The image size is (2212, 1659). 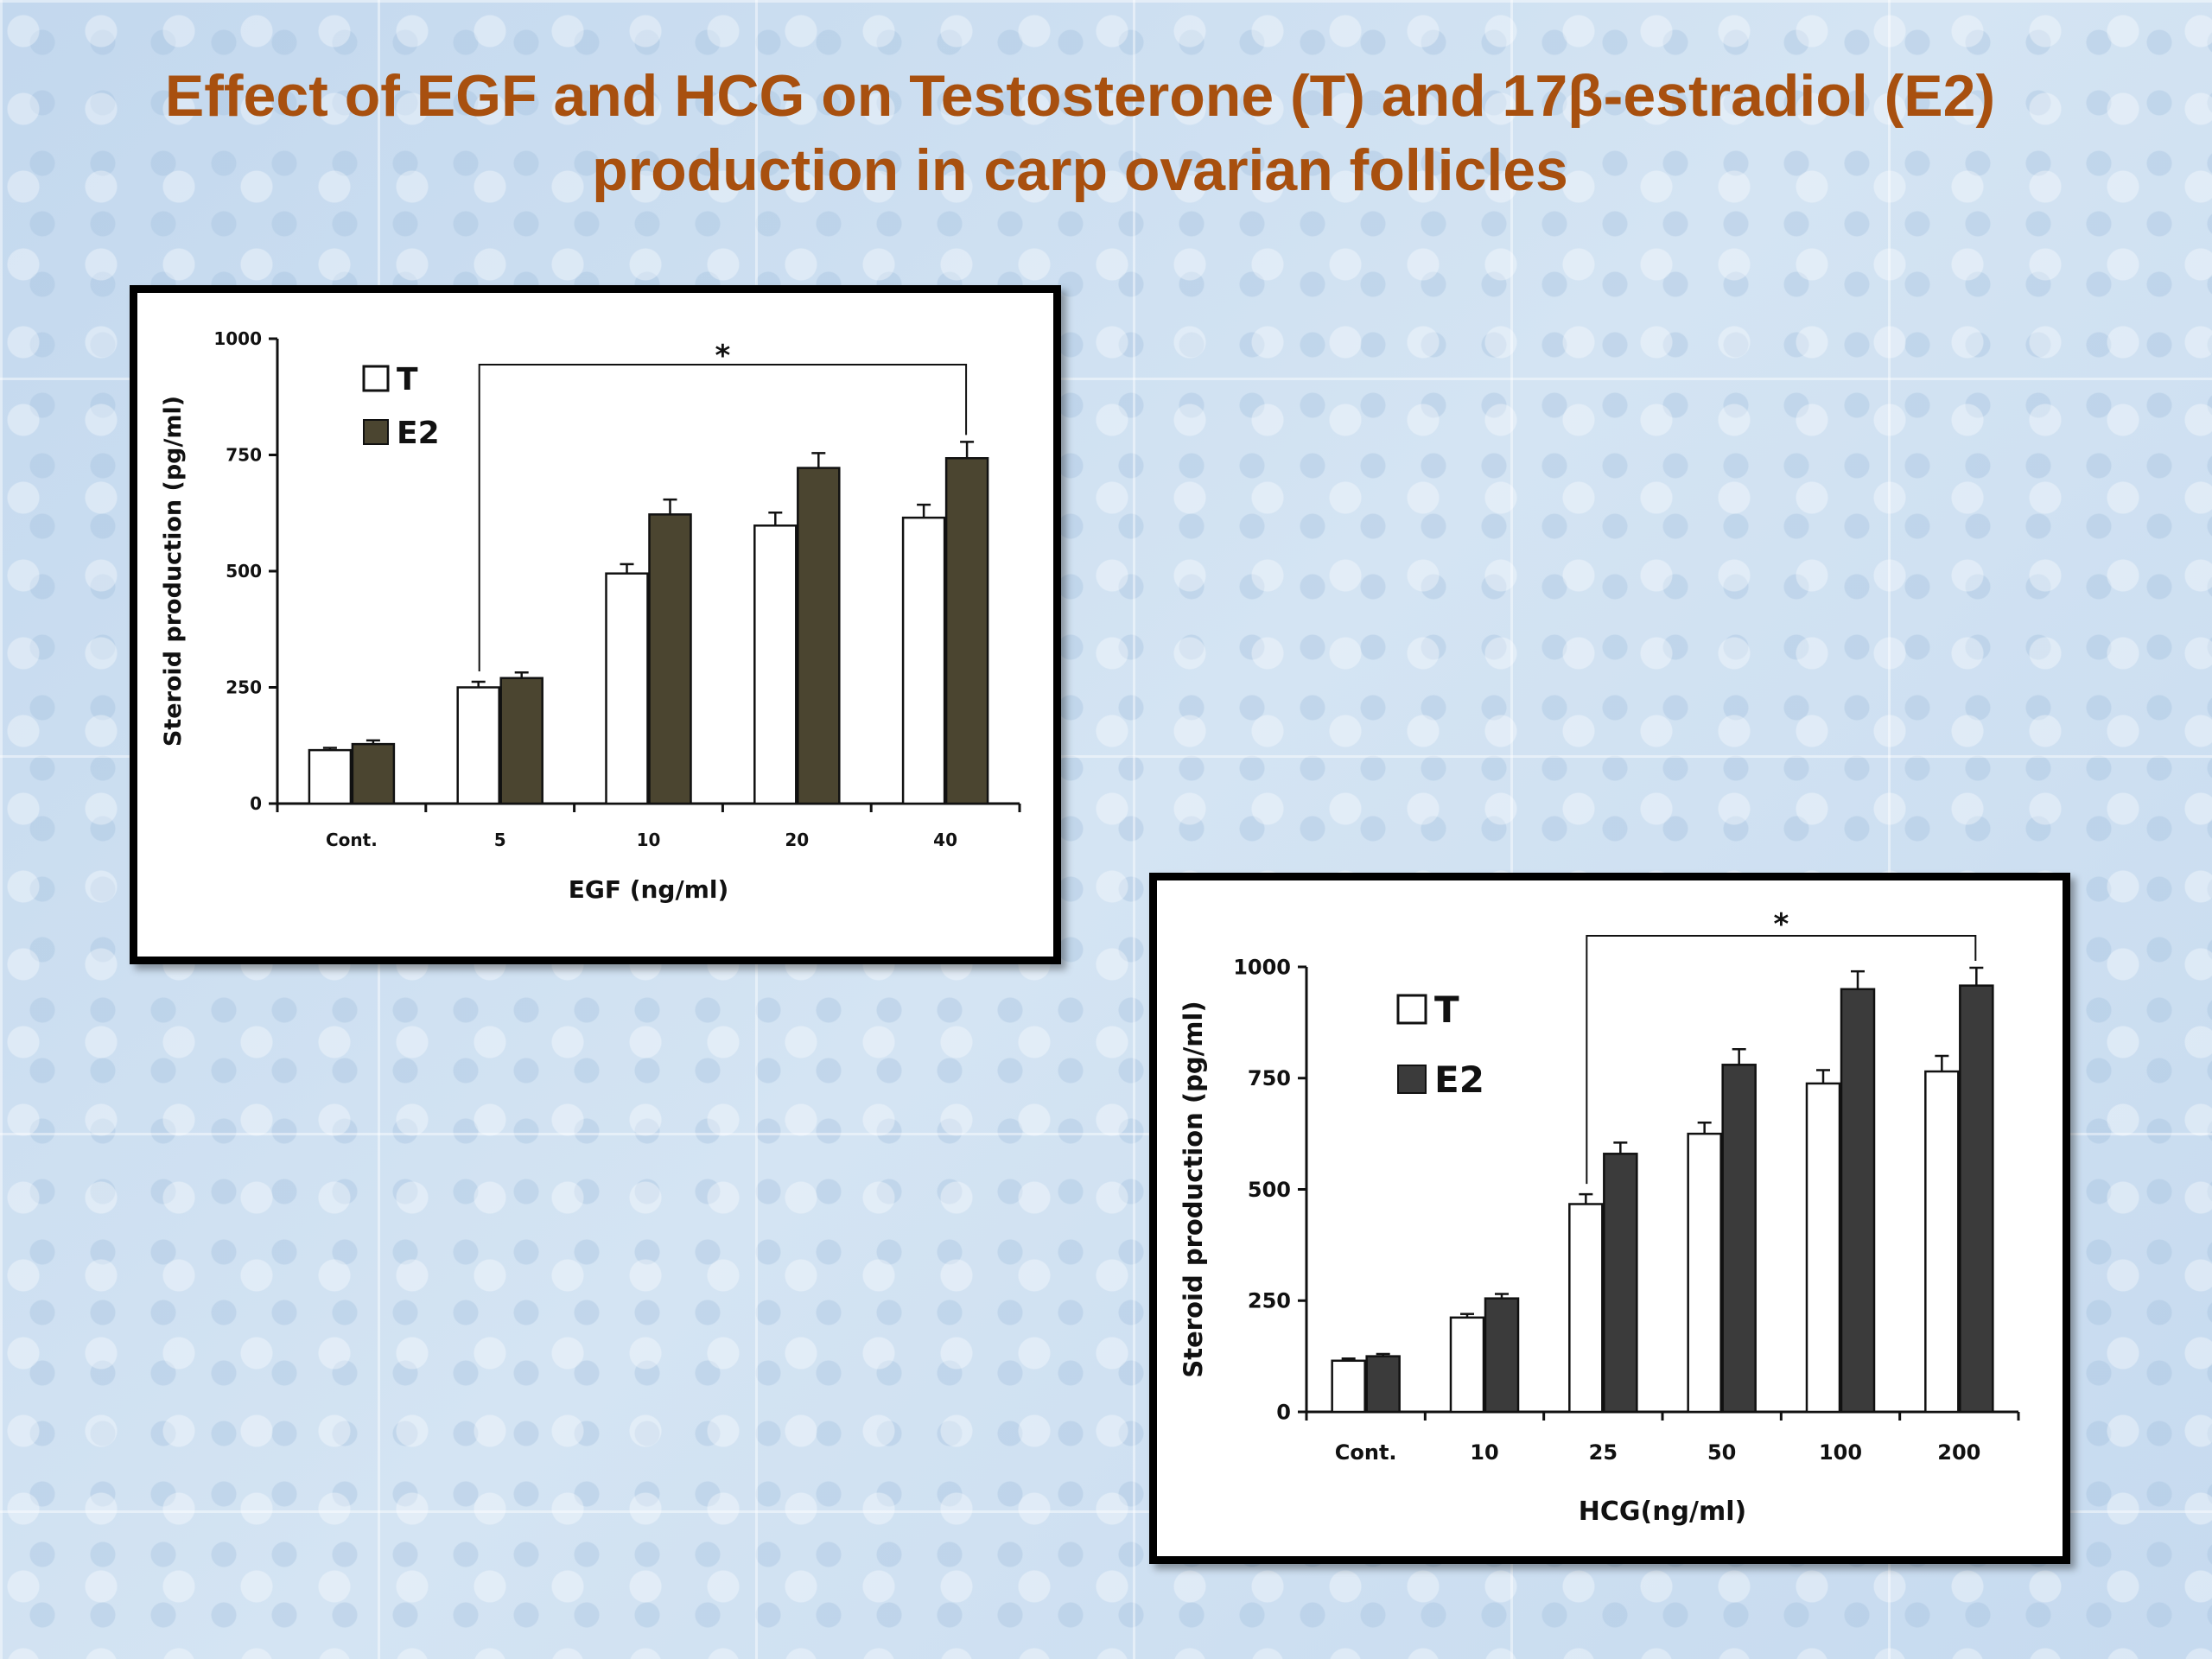 What do you see at coordinates (376, 378) in the screenshot?
I see `egf-legend-swatch-t` at bounding box center [376, 378].